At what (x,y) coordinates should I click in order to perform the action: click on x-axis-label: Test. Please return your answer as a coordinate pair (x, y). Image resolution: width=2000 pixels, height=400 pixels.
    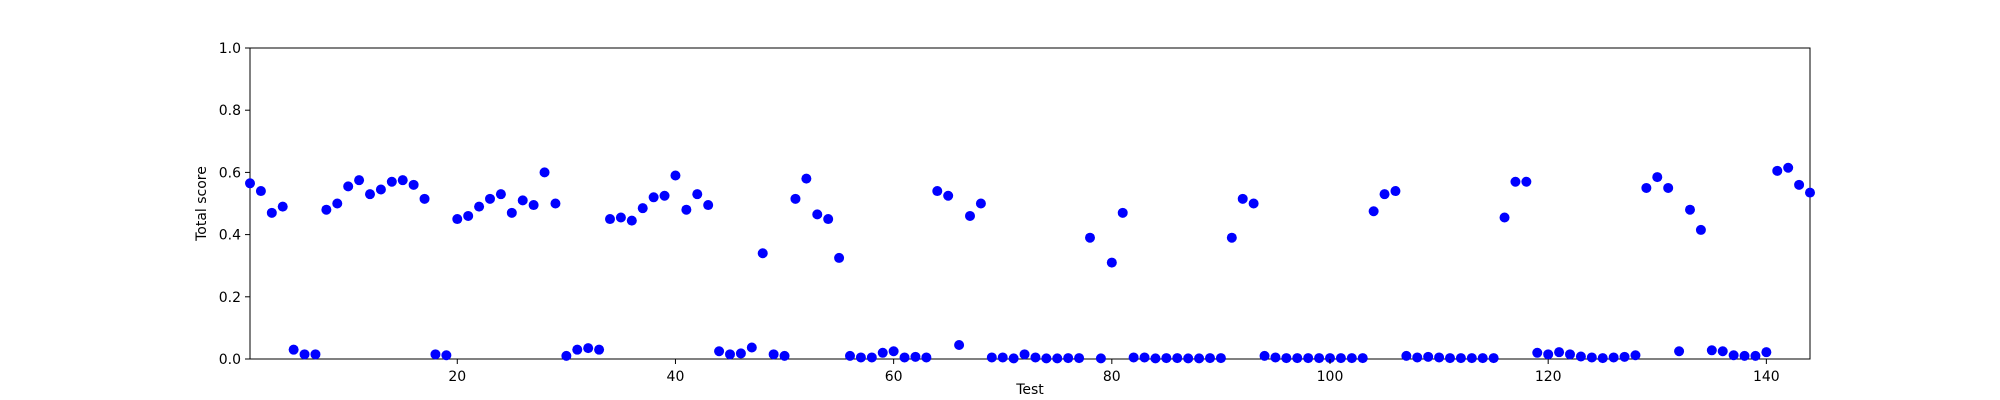
    Looking at the image, I should click on (1029, 390).